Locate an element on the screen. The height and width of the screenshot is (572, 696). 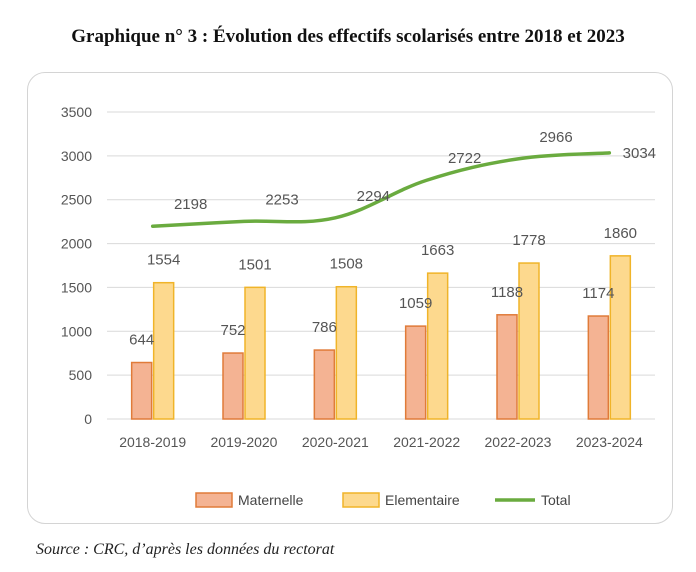
data-label-elementaire: 1508 is located at coordinates (346, 264).